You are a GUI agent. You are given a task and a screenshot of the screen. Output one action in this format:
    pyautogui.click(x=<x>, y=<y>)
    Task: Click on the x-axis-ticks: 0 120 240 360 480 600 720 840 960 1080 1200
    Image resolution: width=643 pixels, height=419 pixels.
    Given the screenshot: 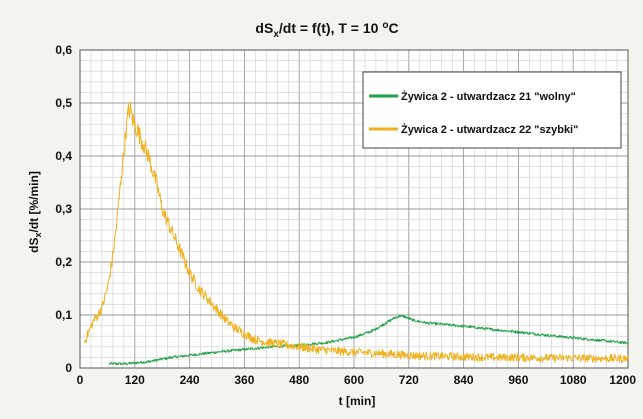 What is the action you would take?
    pyautogui.click(x=357, y=380)
    